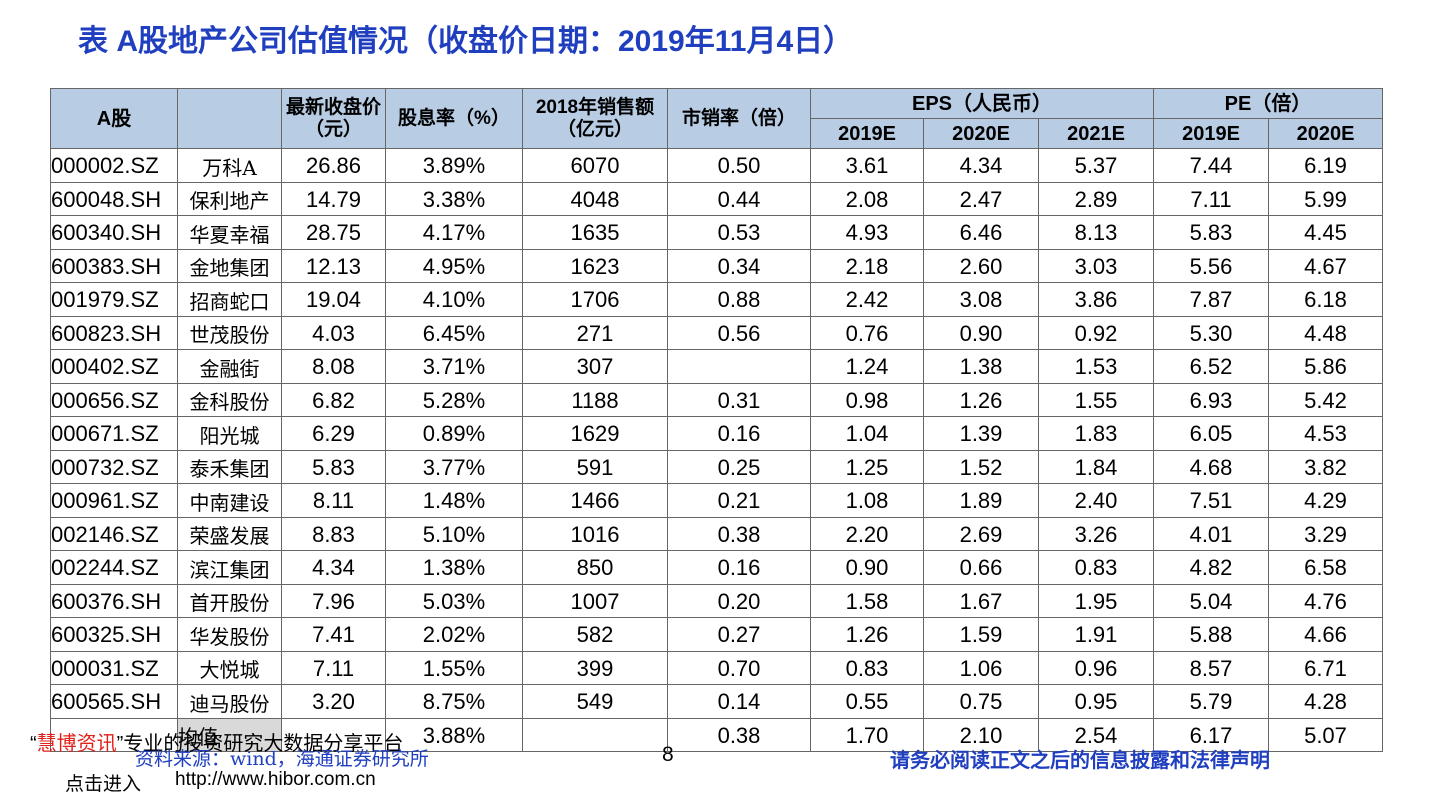  Describe the element at coordinates (1096, 600) in the screenshot. I see `table-cell: 1.95` at that location.